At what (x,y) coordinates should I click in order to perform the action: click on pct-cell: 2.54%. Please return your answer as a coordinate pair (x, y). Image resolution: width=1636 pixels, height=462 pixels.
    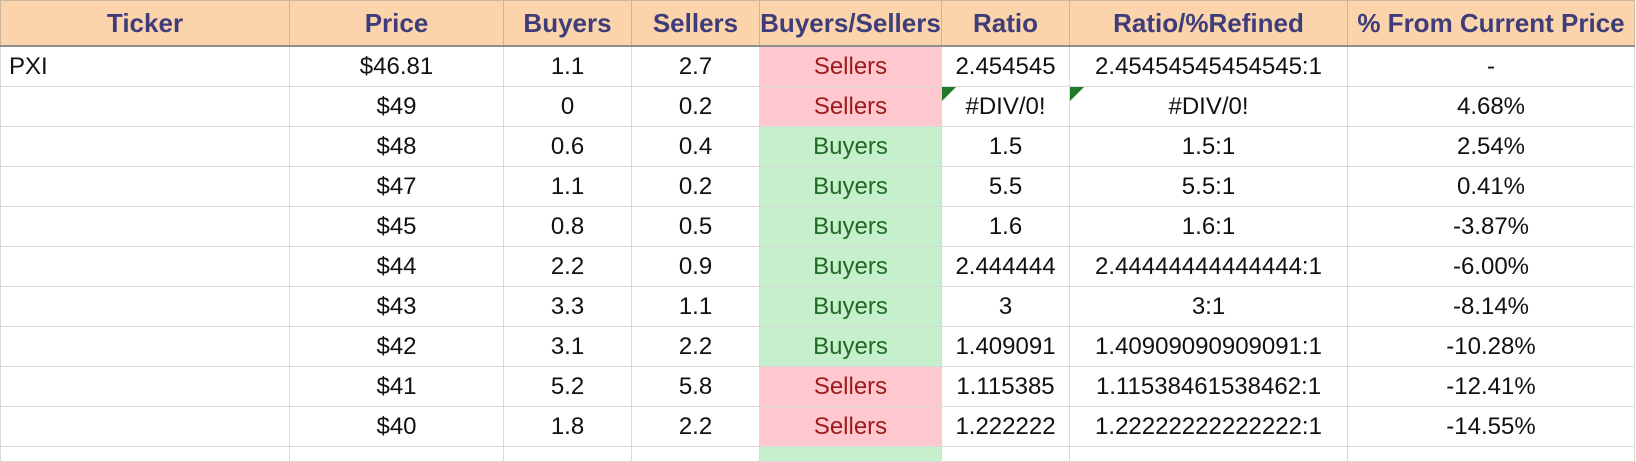
    Looking at the image, I should click on (1491, 146).